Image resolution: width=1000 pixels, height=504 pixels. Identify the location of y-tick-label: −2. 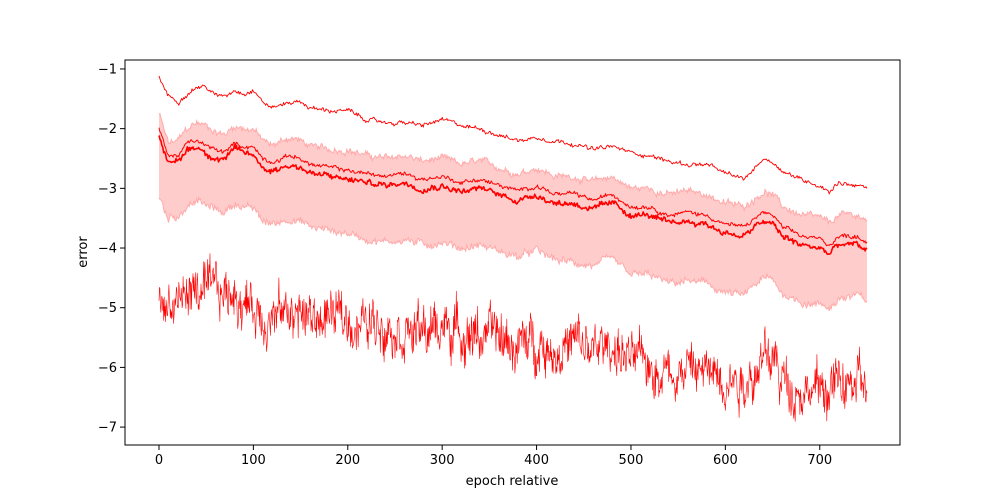
(107, 129).